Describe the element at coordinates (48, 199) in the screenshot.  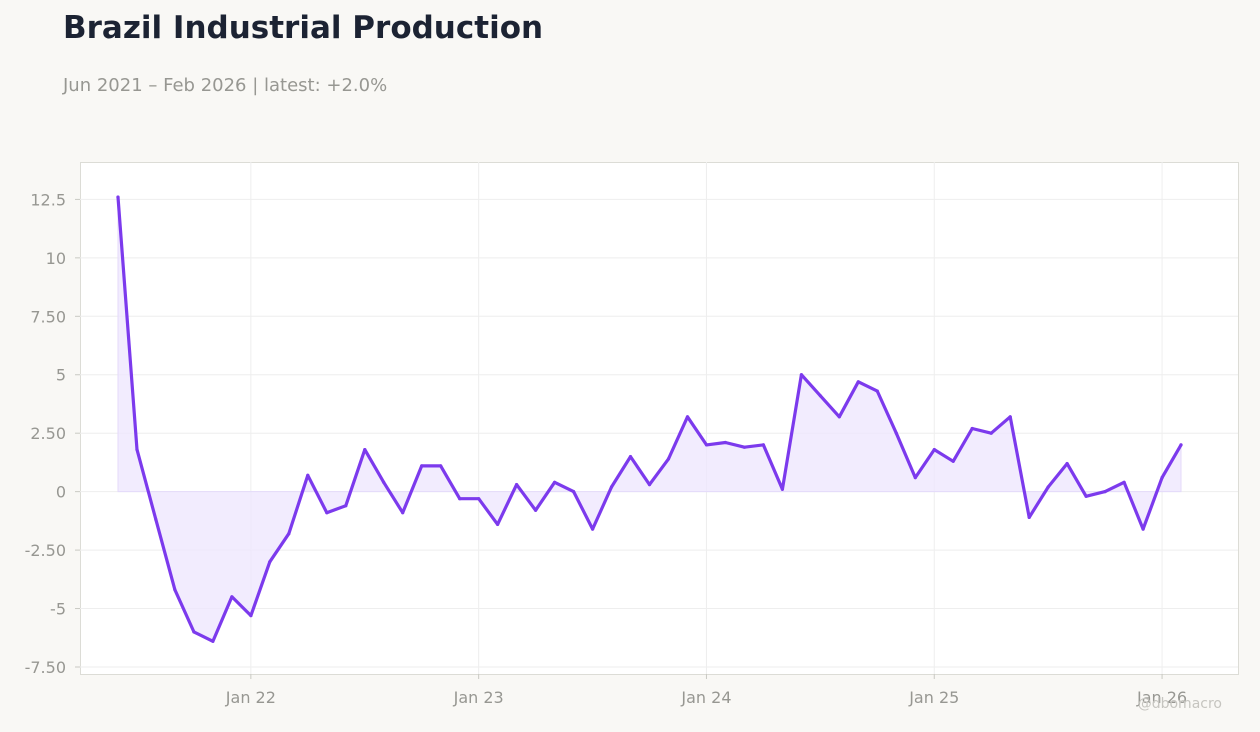
I see `y-tick-label: 12.5` at that location.